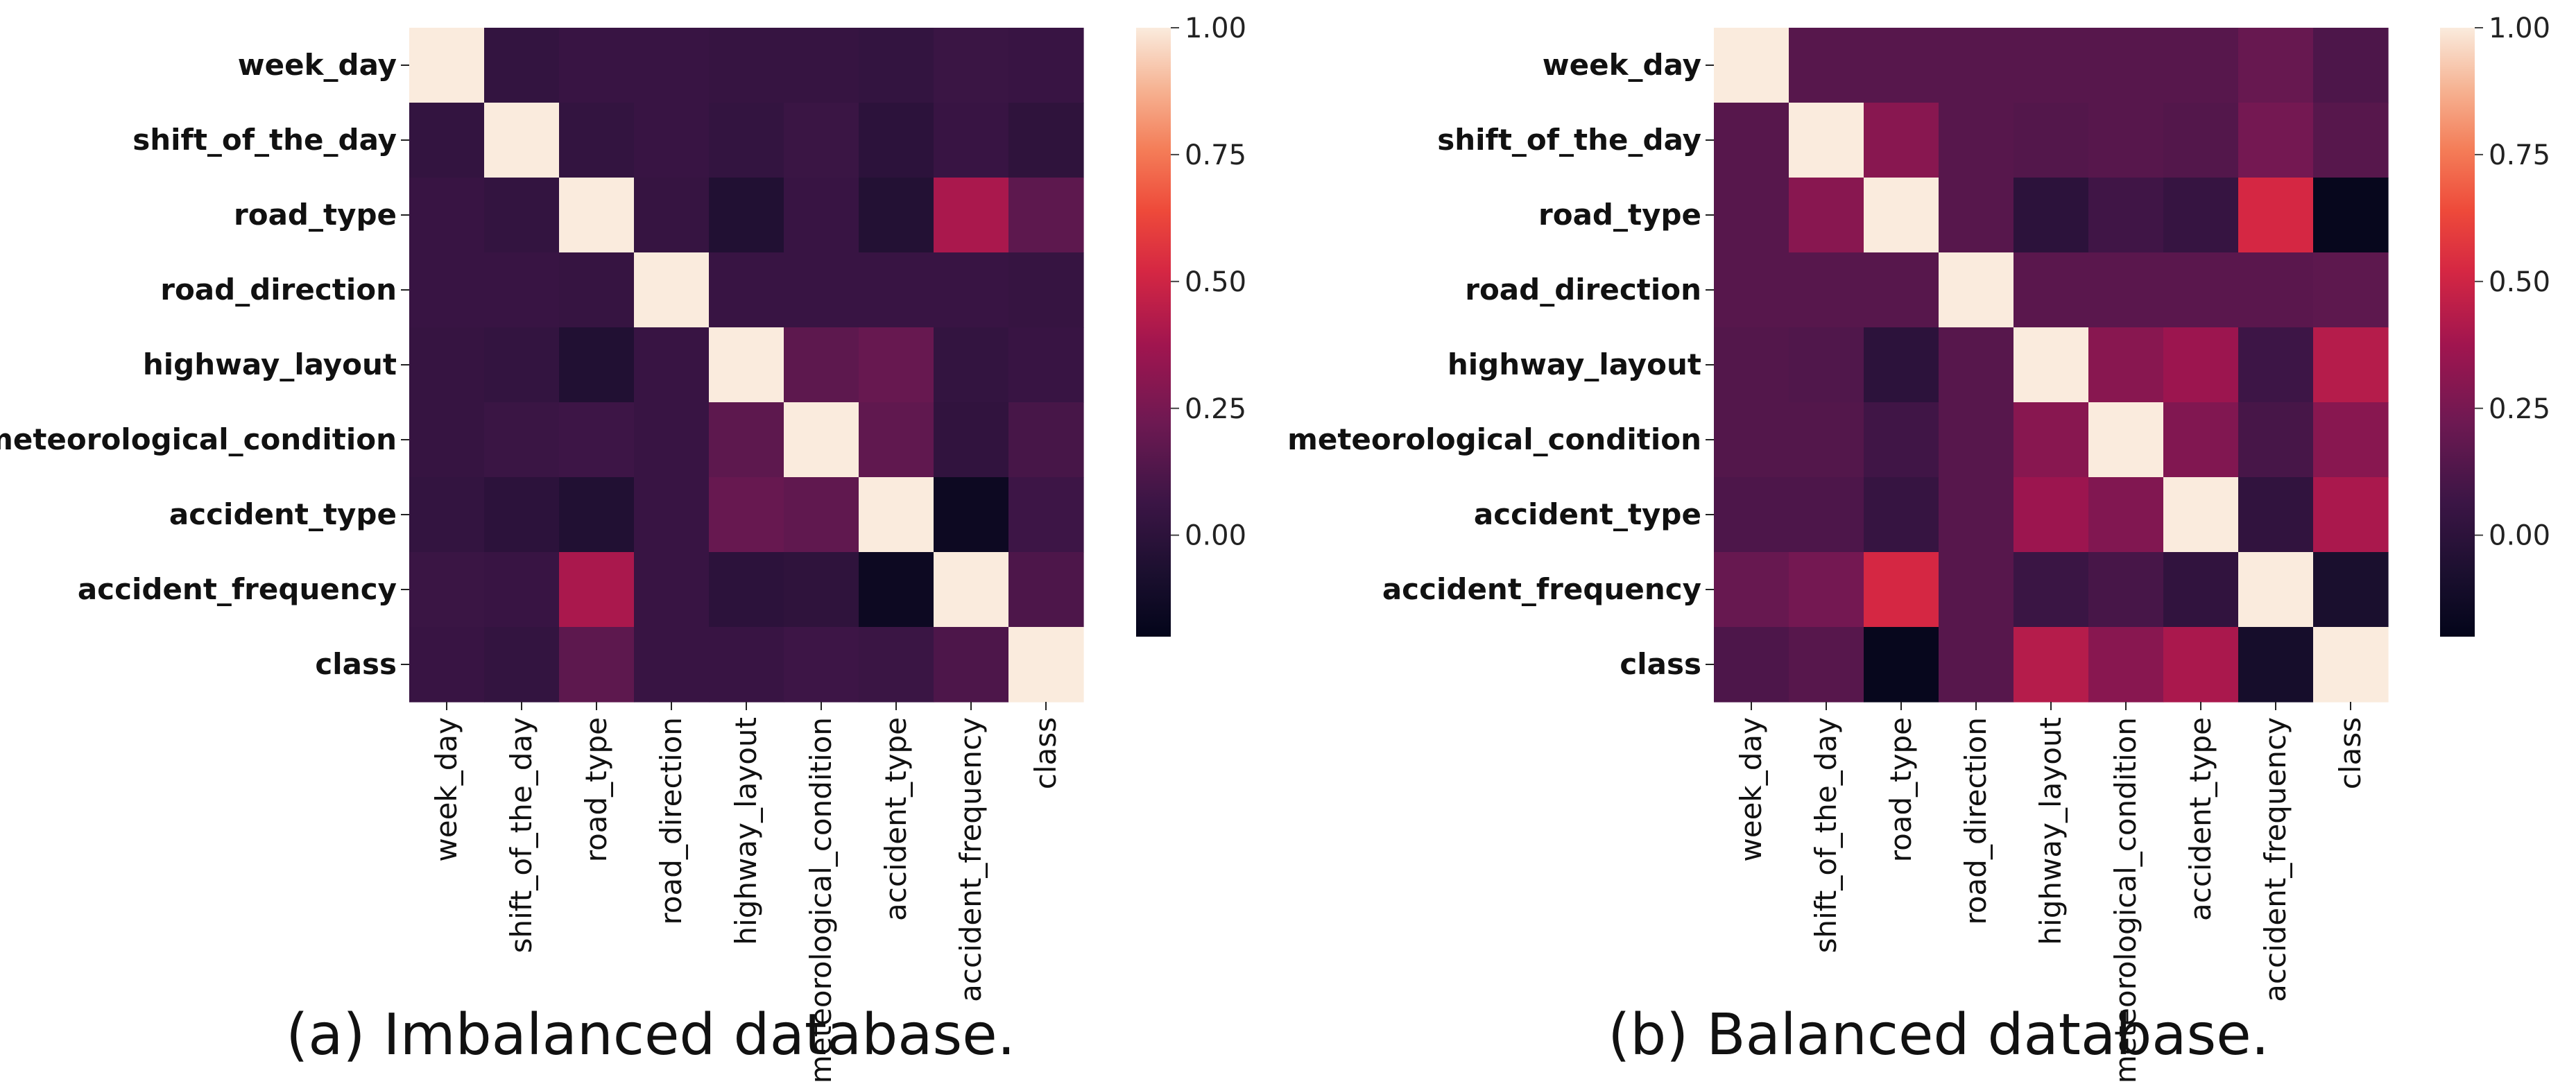  What do you see at coordinates (1153, 333) in the screenshot?
I see `colorbar` at bounding box center [1153, 333].